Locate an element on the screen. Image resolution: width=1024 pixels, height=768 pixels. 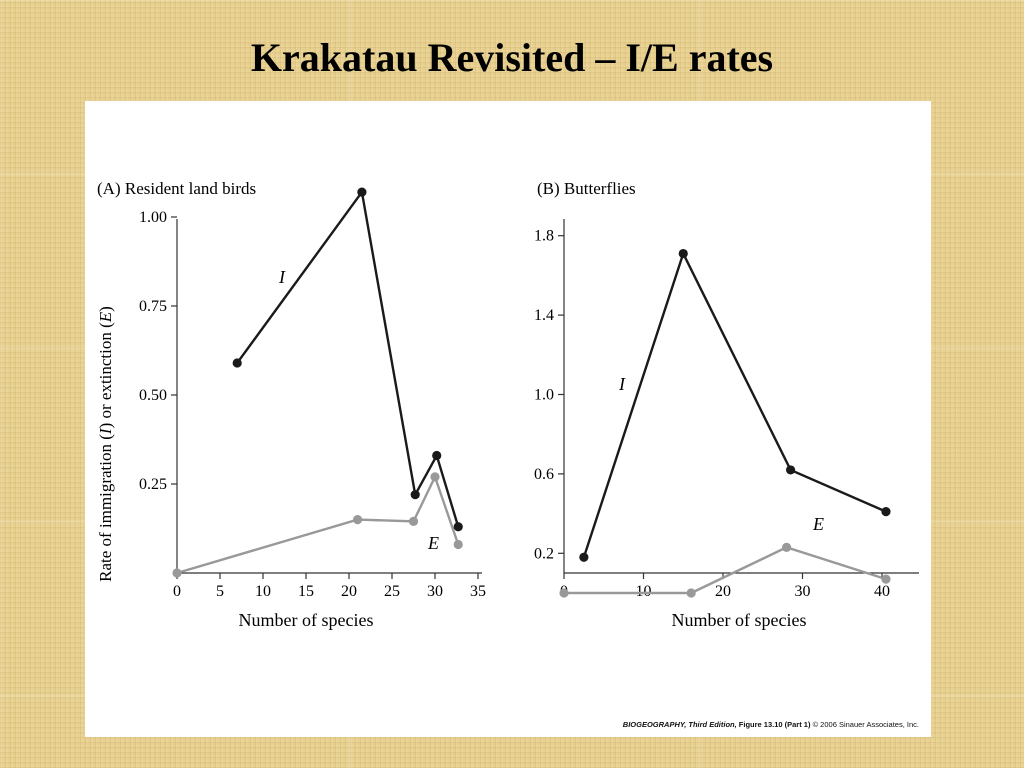
credit-copyright: © 2006 Sinauer Associates, Inc. is located at coordinates (864, 724).